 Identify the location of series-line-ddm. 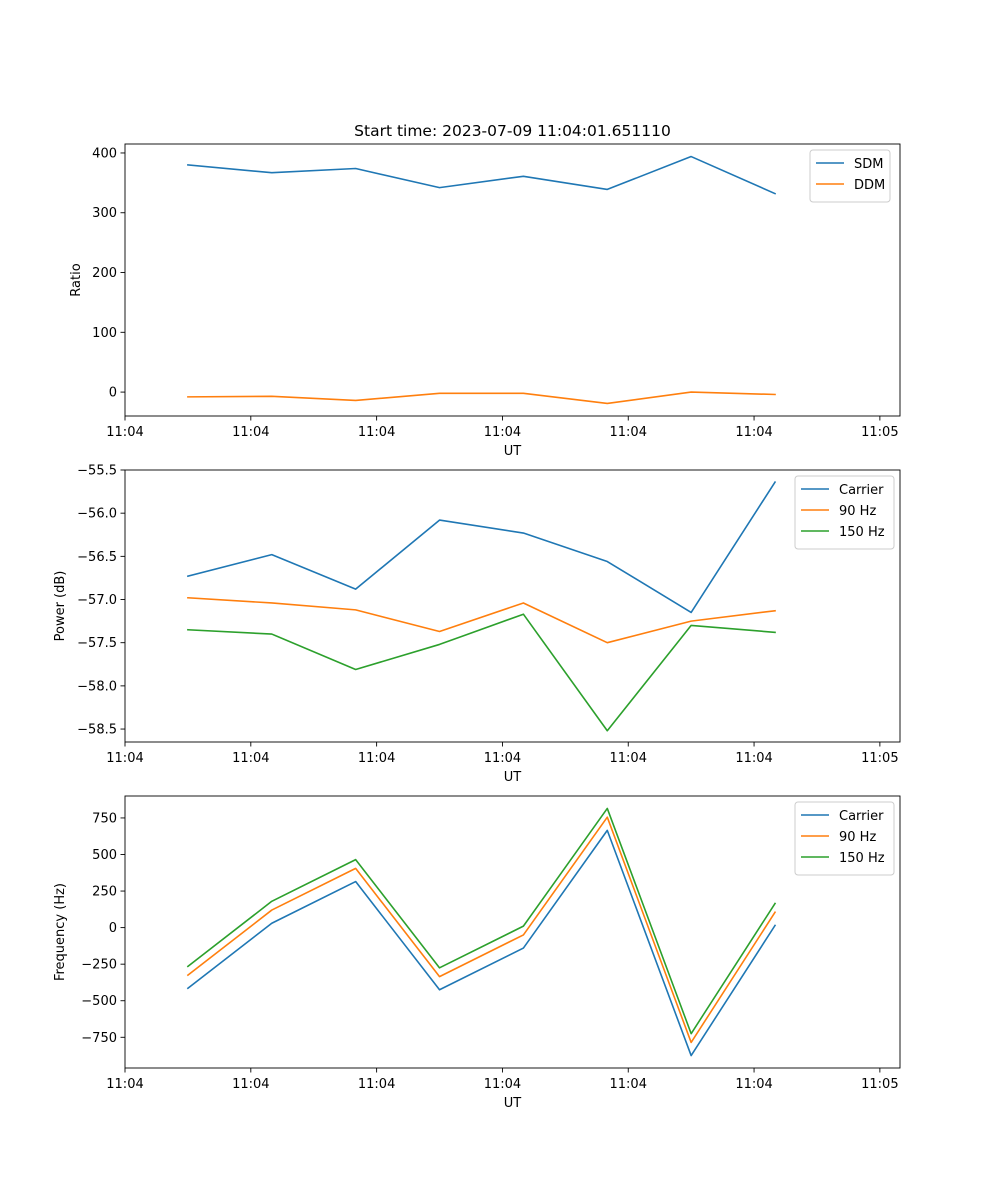
(481, 398).